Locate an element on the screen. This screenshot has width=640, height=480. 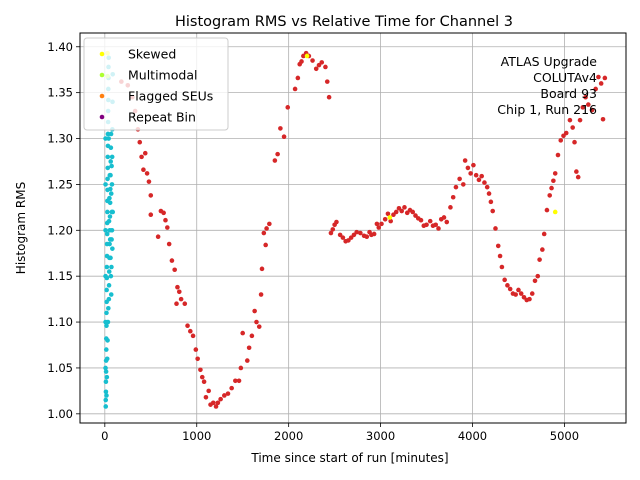
y-tick-label: 1.10 is located at coordinates (60, 322).